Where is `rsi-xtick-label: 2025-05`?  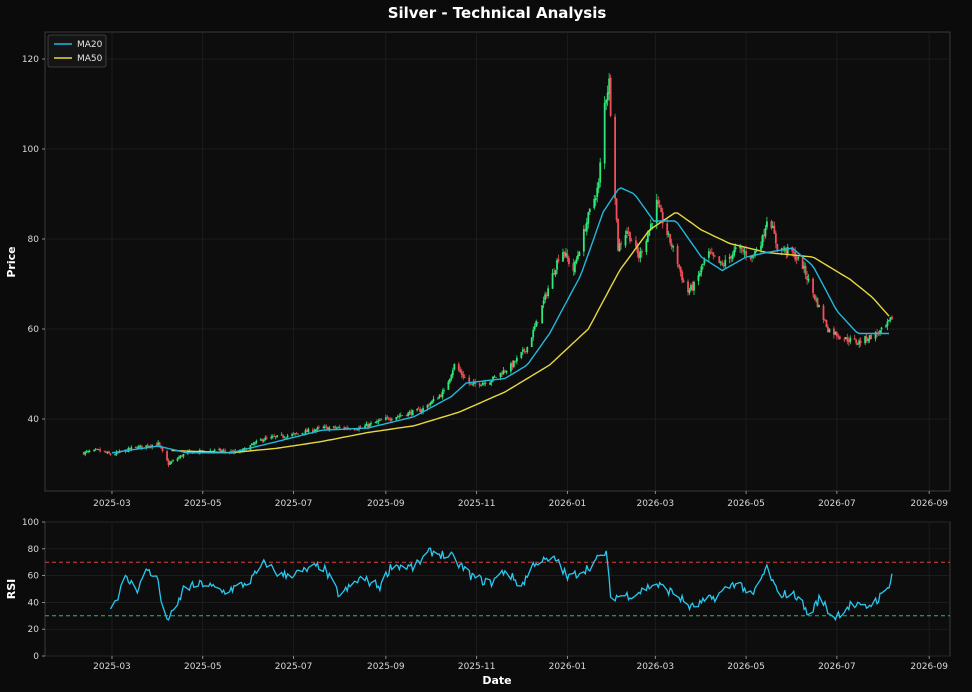 rsi-xtick-label: 2025-05 is located at coordinates (203, 667).